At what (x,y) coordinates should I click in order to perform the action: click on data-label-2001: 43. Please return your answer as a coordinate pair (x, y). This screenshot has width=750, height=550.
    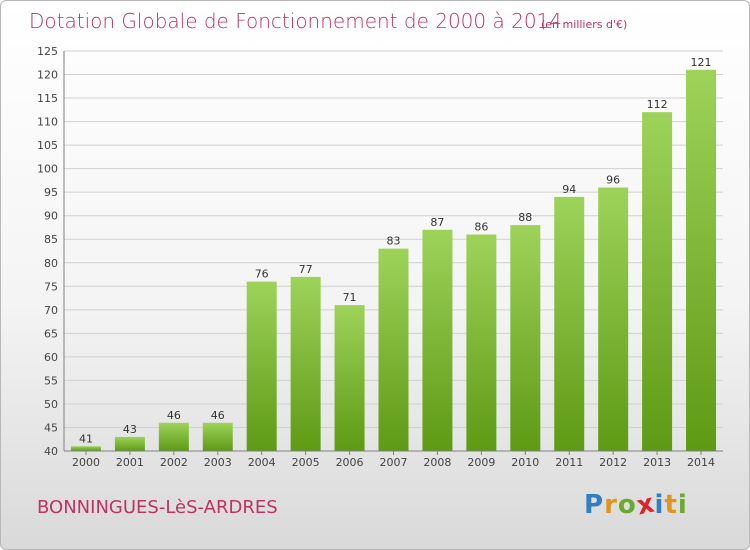
    Looking at the image, I should click on (130, 429).